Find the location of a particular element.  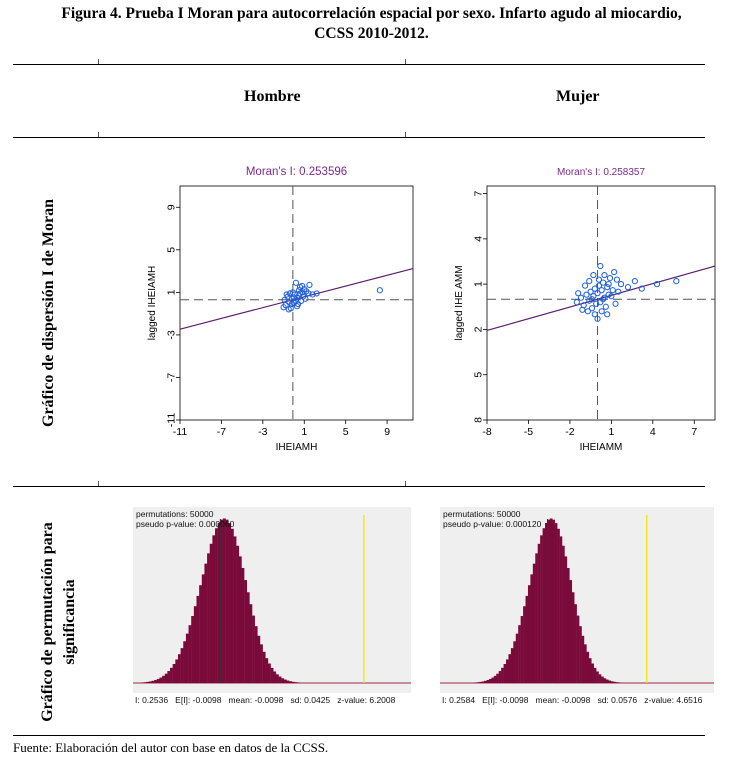

column-header-hombre: Hombre is located at coordinates (272, 96).